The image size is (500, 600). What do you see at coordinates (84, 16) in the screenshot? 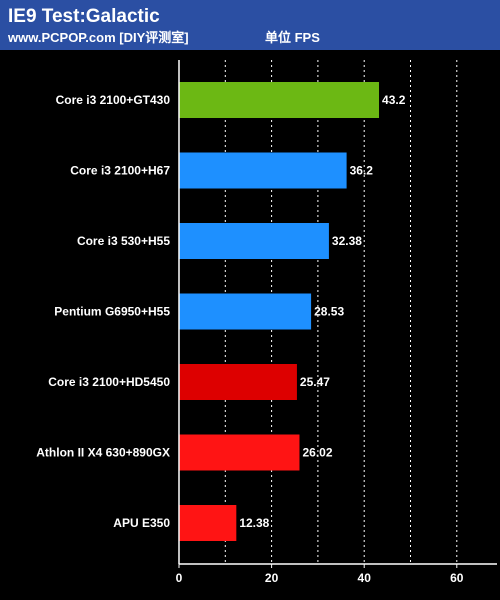
I see `chart-title: IE9 Test:Galactic` at bounding box center [84, 16].